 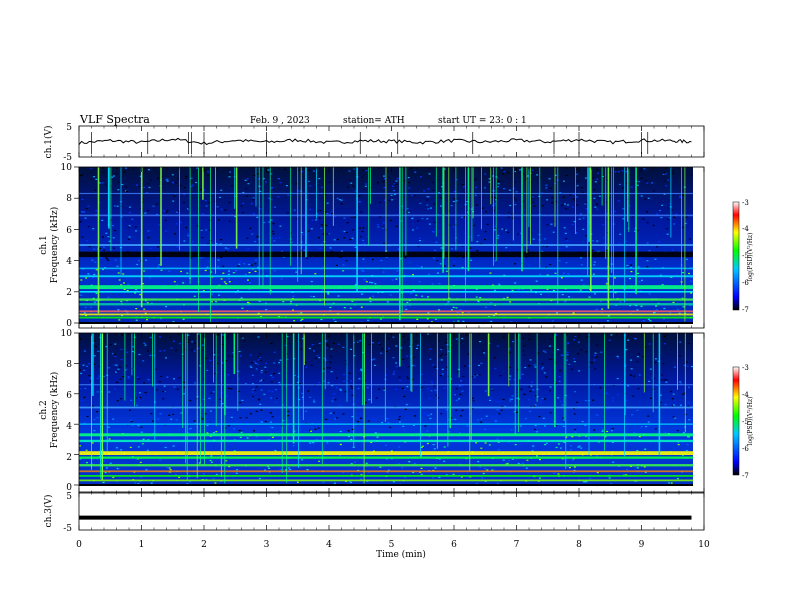 I want to click on ch1-ytick-2: 2, so click(x=69, y=293).